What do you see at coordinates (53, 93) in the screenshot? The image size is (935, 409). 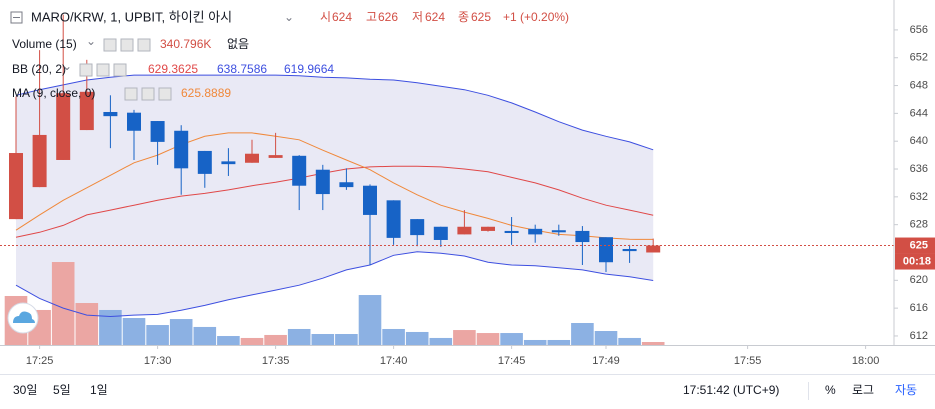 I see `ma-legend: MA (9, close, 0)` at bounding box center [53, 93].